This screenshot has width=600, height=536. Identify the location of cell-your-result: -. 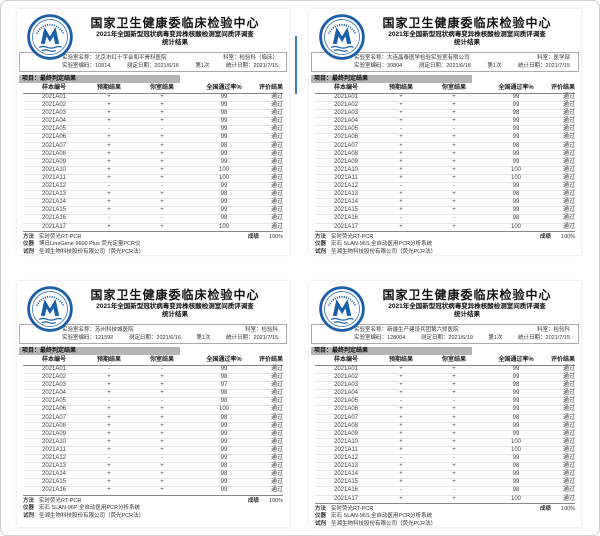
(162, 369).